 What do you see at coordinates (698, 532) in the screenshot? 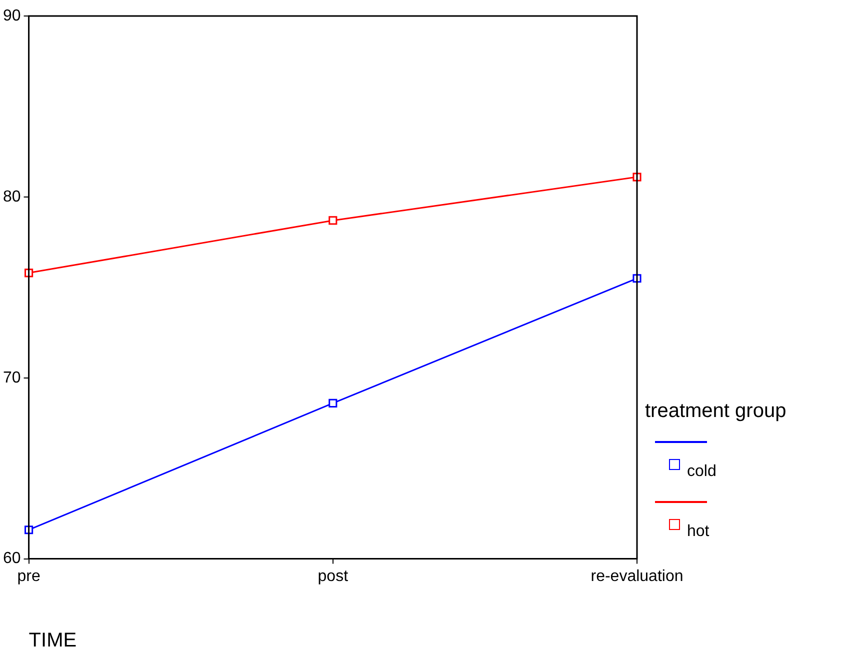
I see `legend-label: hot` at bounding box center [698, 532].